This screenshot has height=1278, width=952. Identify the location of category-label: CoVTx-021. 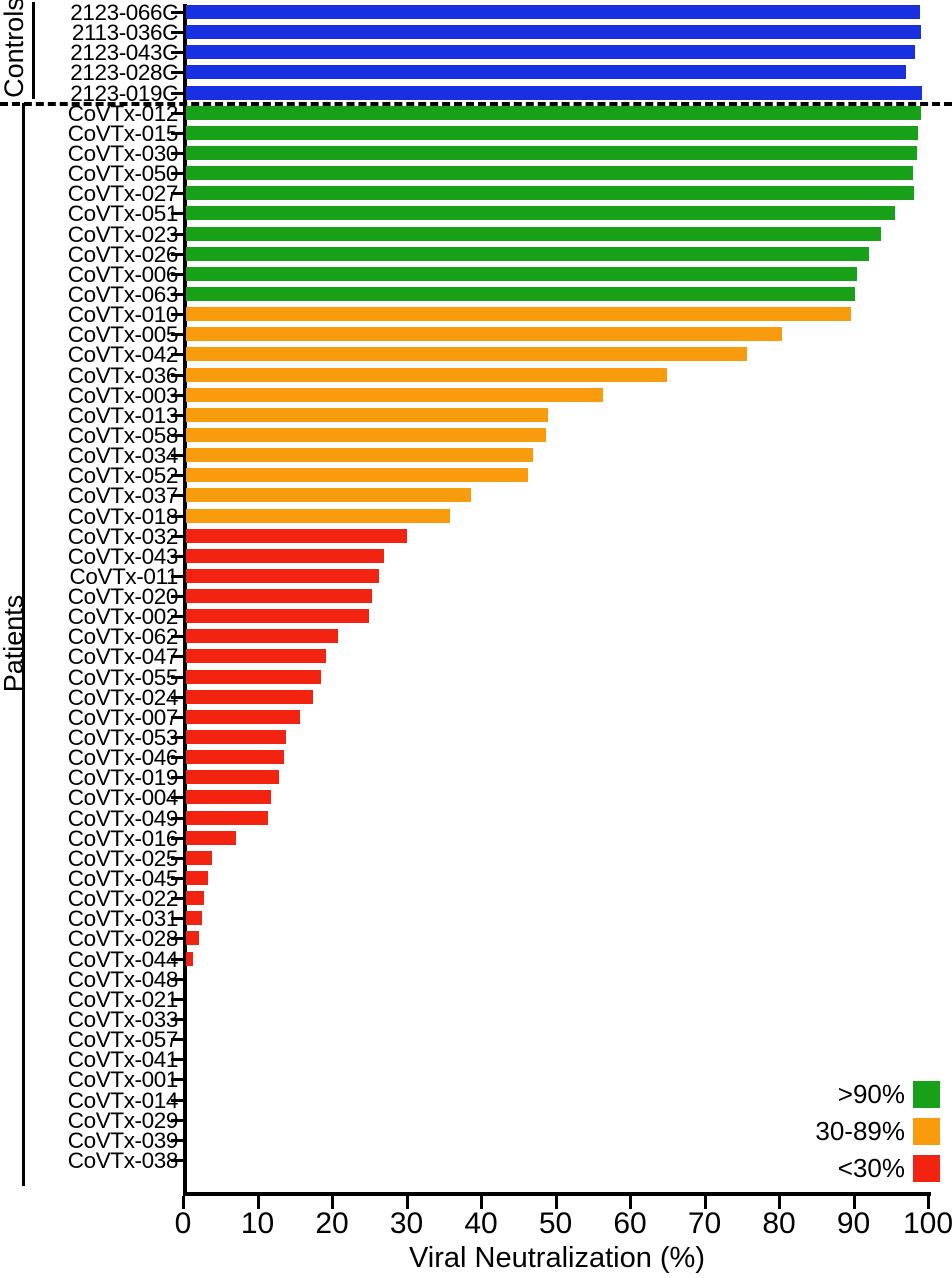
(123, 999).